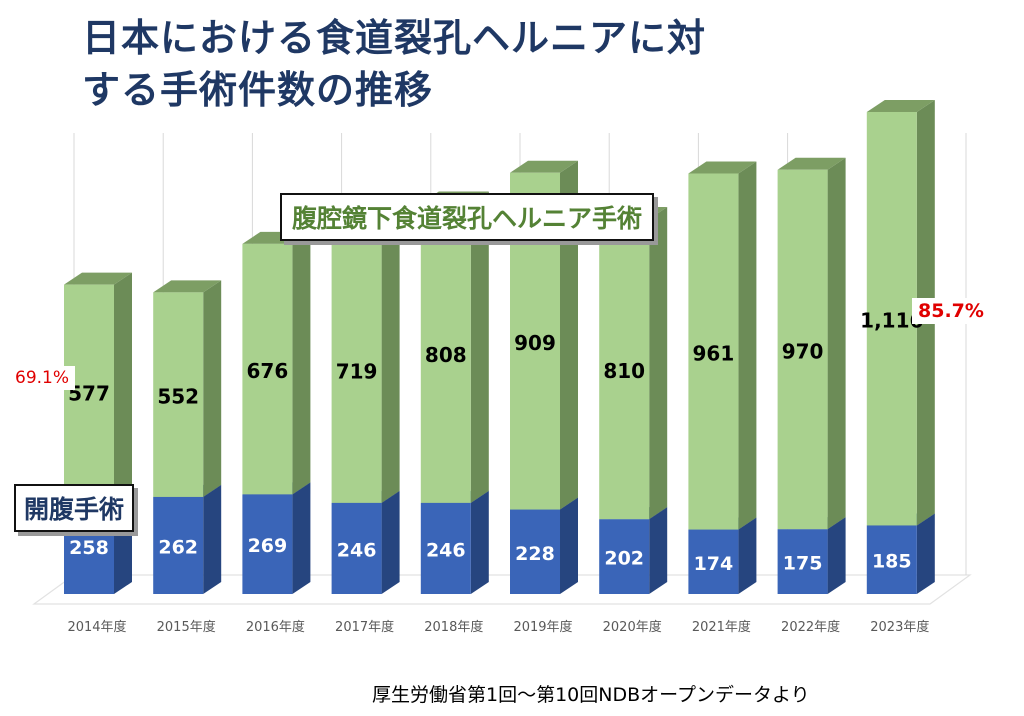 The image size is (1024, 716). I want to click on x-tick-label: 2018年度, so click(453, 627).